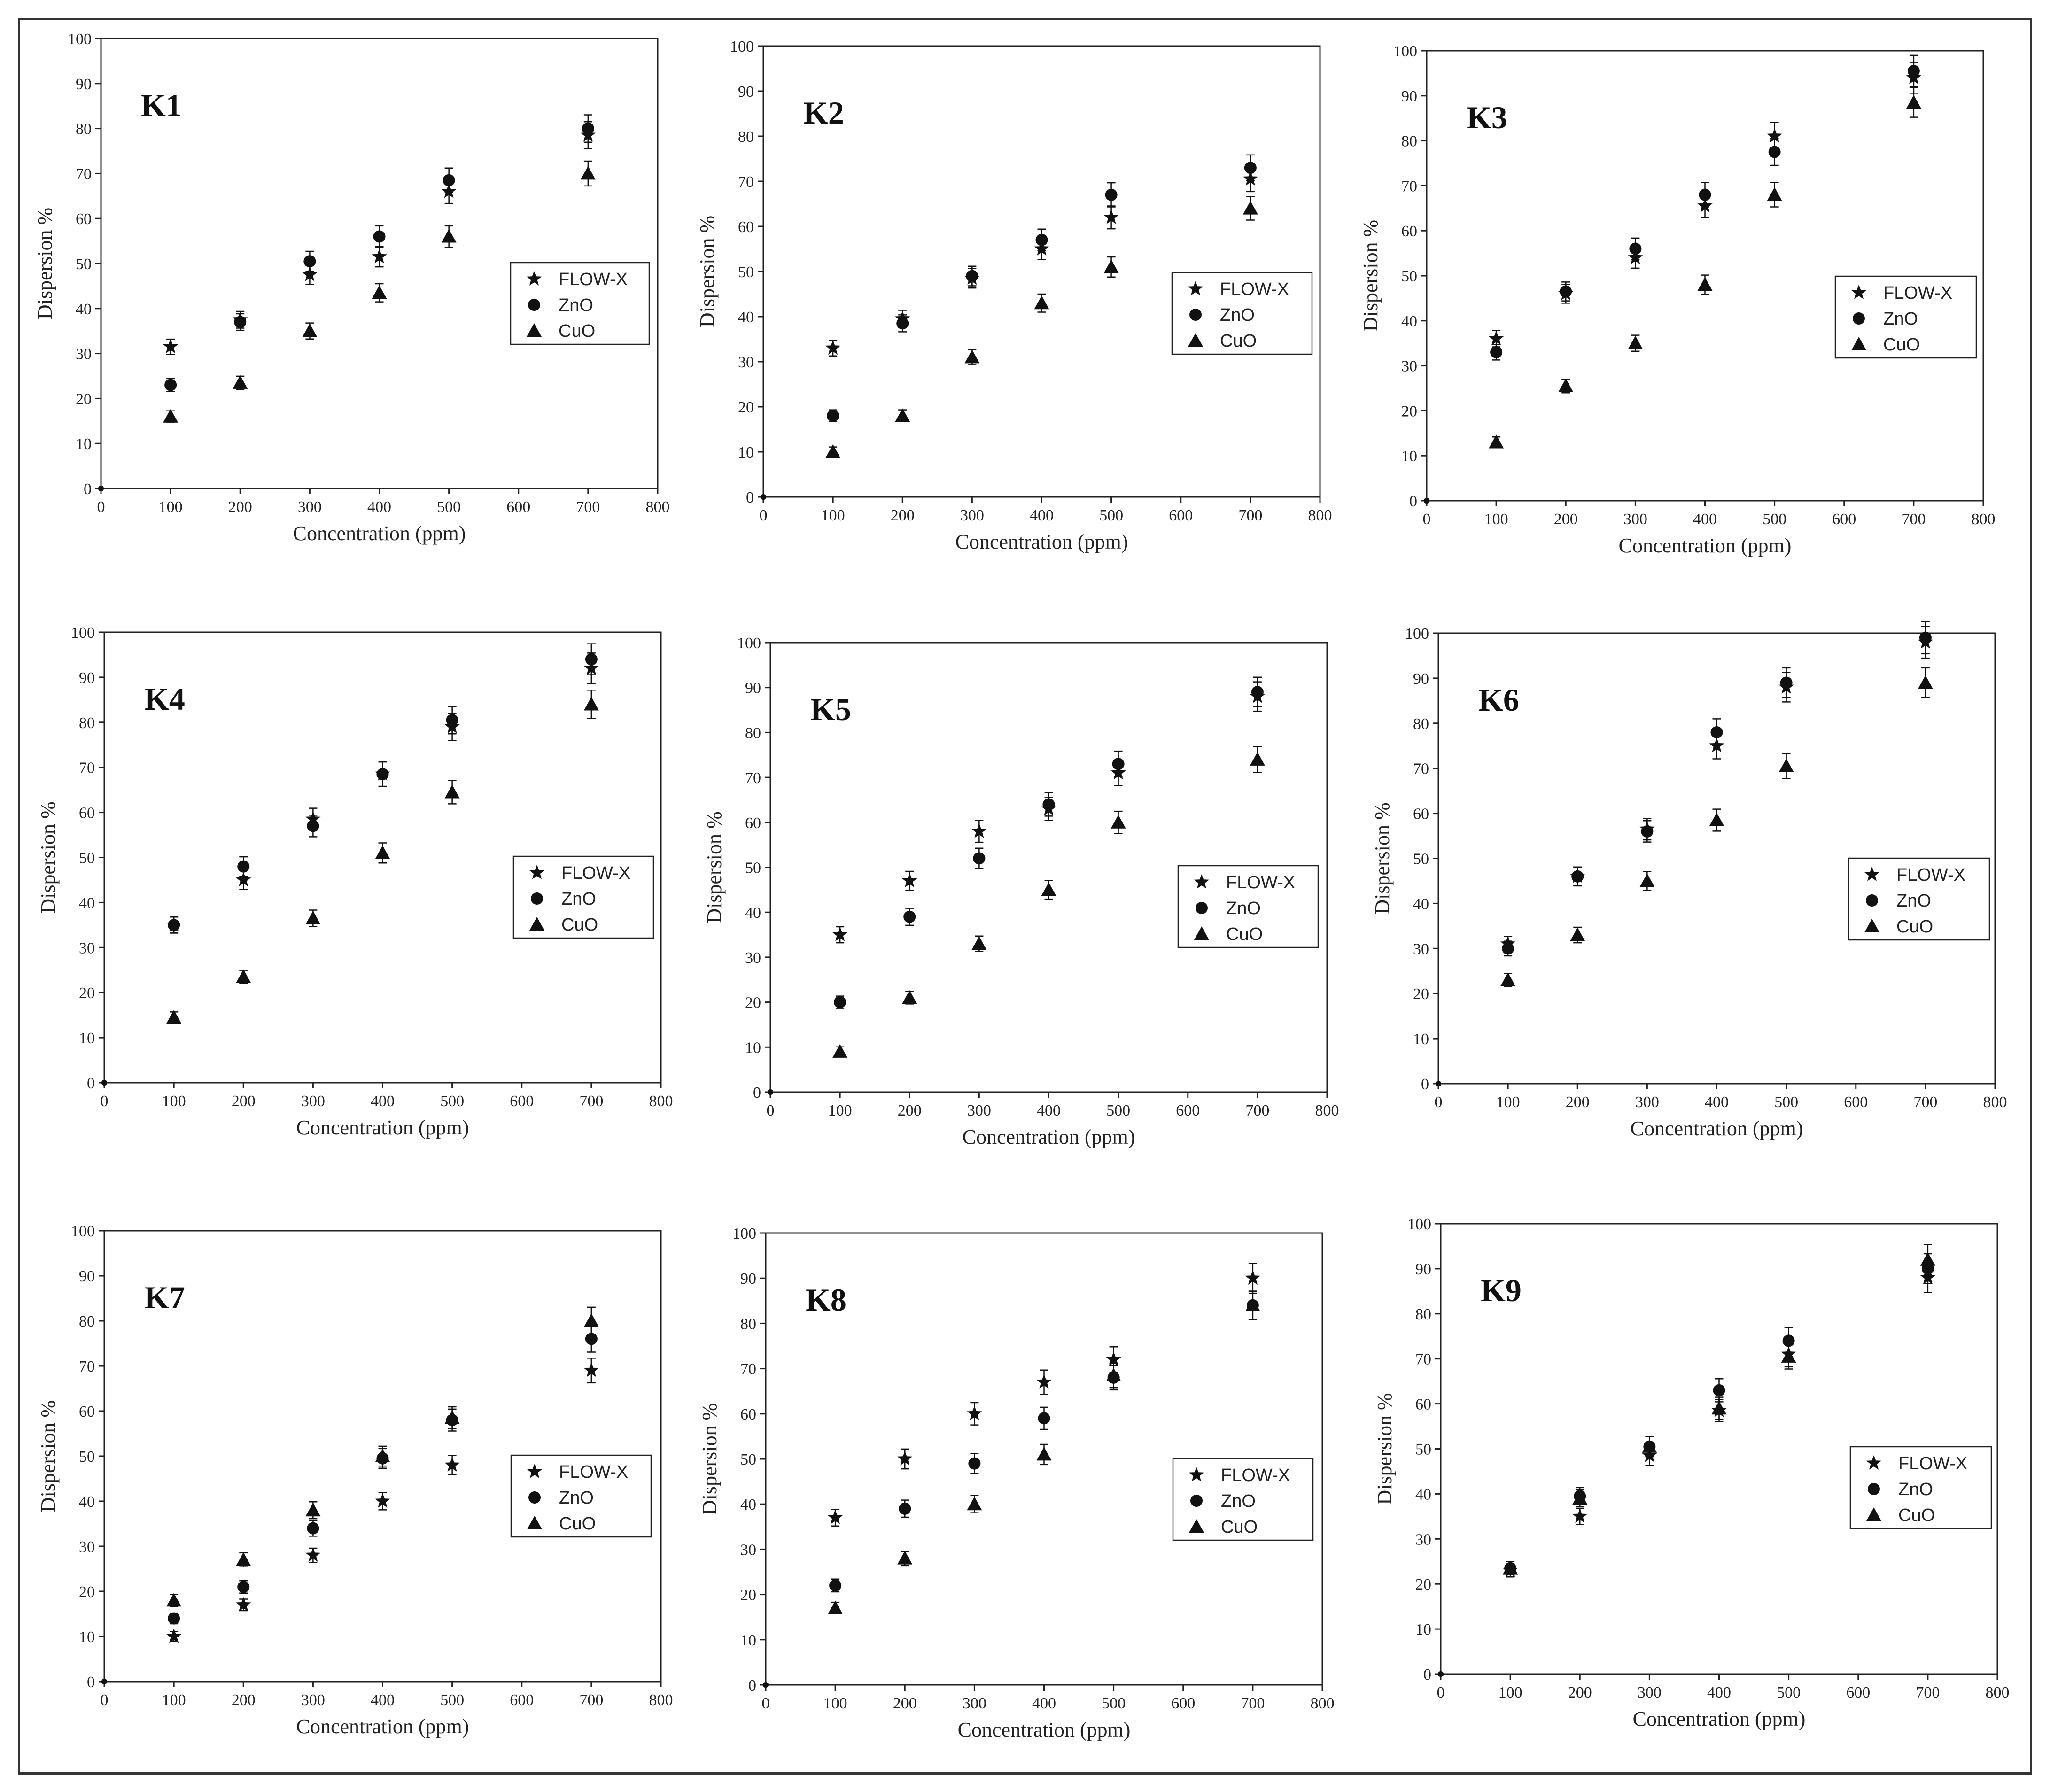 This screenshot has height=1792, width=2050. Describe the element at coordinates (1647, 1102) in the screenshot. I see `x-tick-label: 300` at that location.